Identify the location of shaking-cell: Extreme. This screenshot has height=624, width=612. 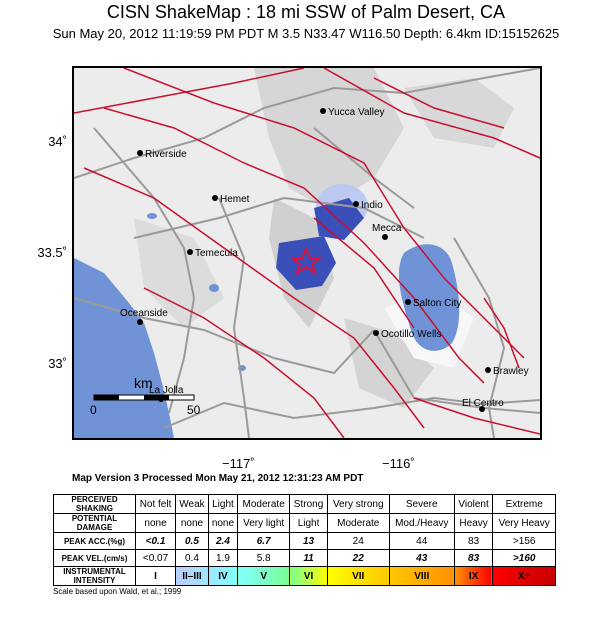
(524, 504).